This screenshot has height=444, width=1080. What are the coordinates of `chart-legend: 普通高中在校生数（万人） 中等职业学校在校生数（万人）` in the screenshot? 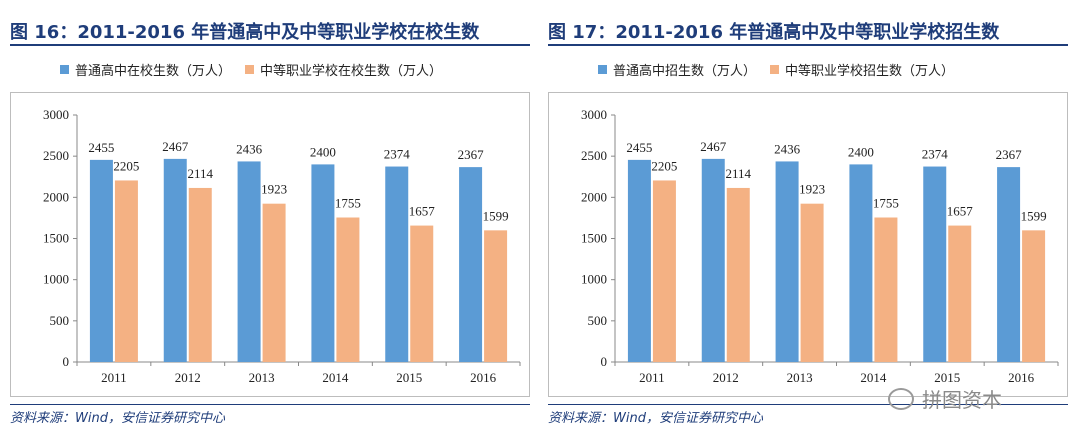 It's located at (258, 69).